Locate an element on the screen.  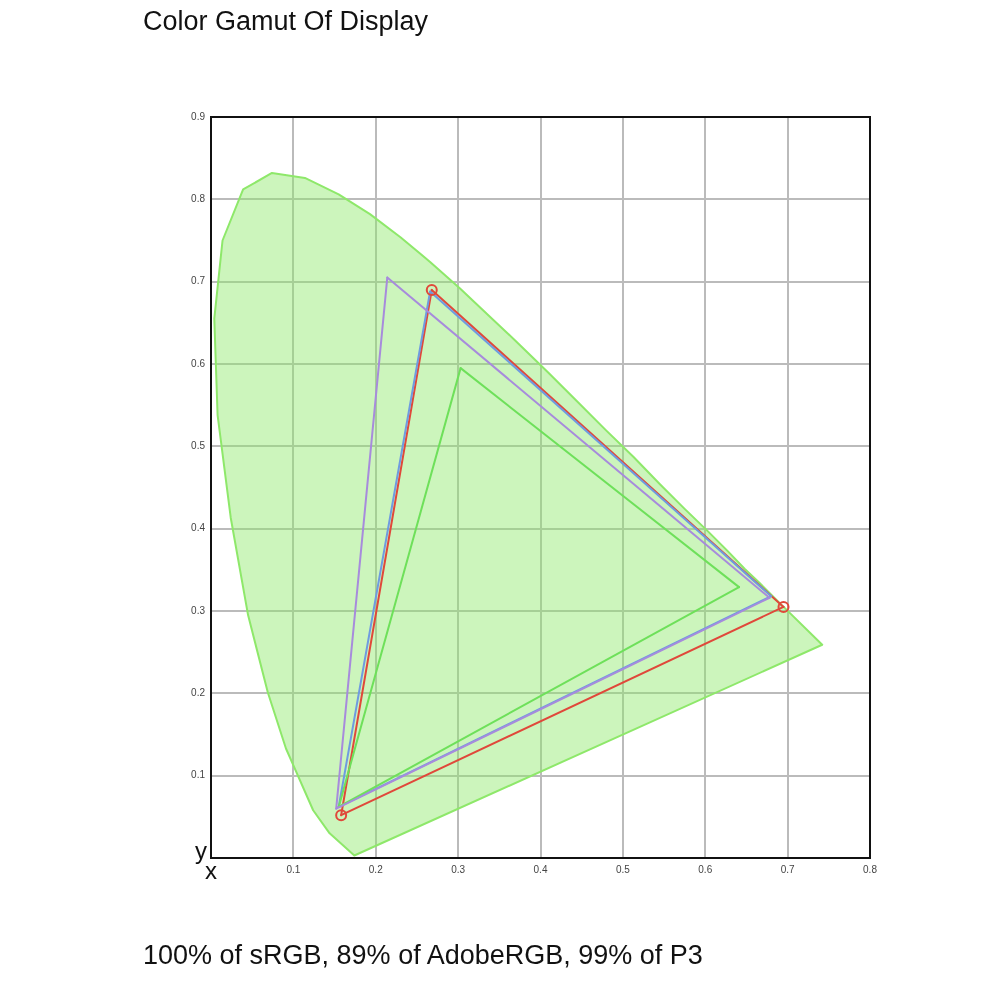
x-tick-label: 0.2 is located at coordinates (376, 869).